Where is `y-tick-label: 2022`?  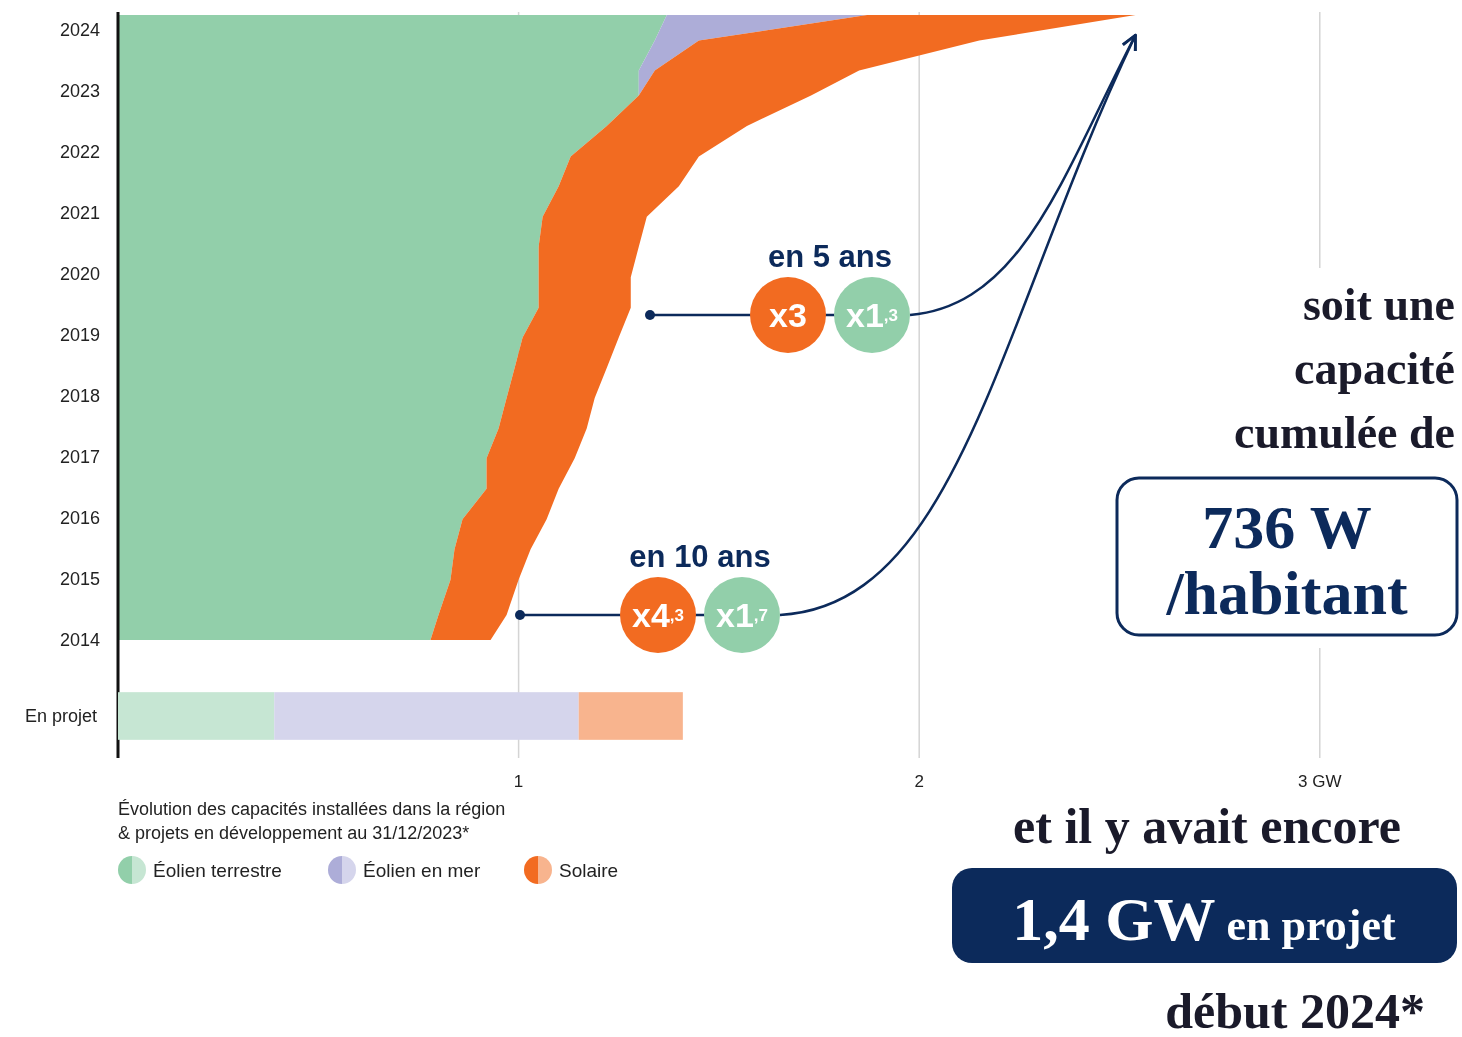
y-tick-label: 2022 is located at coordinates (79, 152).